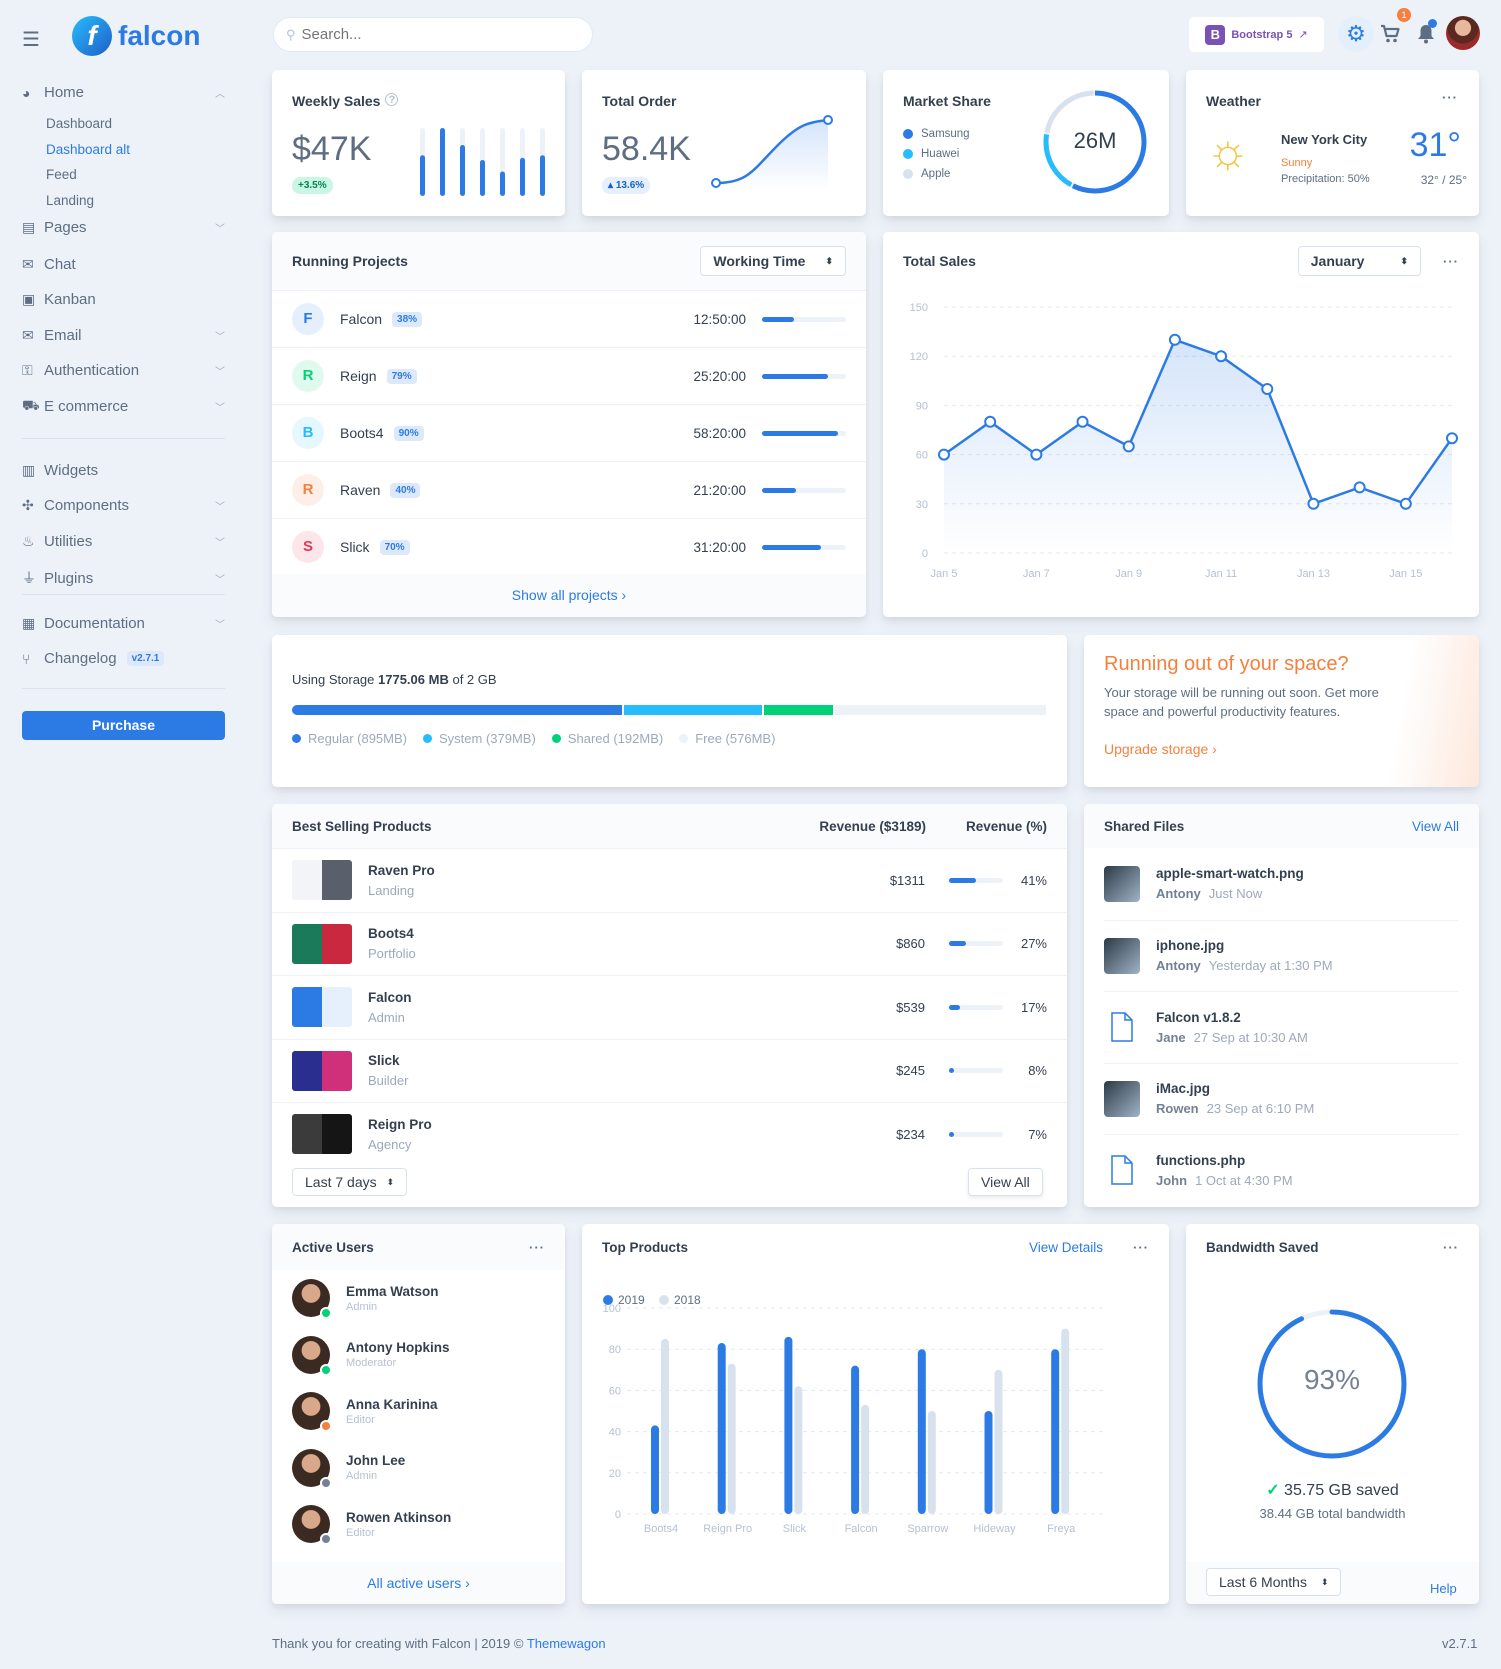  Describe the element at coordinates (123, 470) in the screenshot. I see `sidebar-item-widgets: ▥ Widgets` at that location.